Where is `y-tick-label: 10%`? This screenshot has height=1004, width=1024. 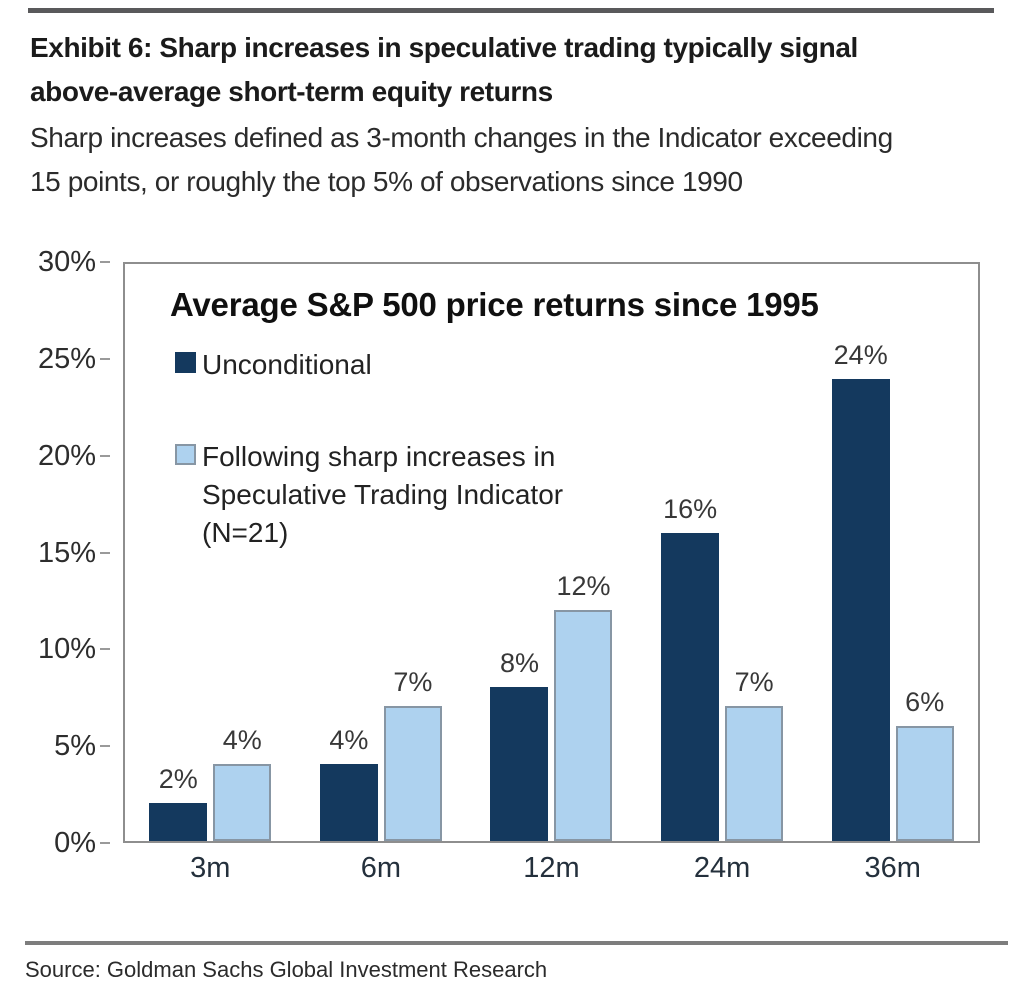
y-tick-label: 10% is located at coordinates (66, 649).